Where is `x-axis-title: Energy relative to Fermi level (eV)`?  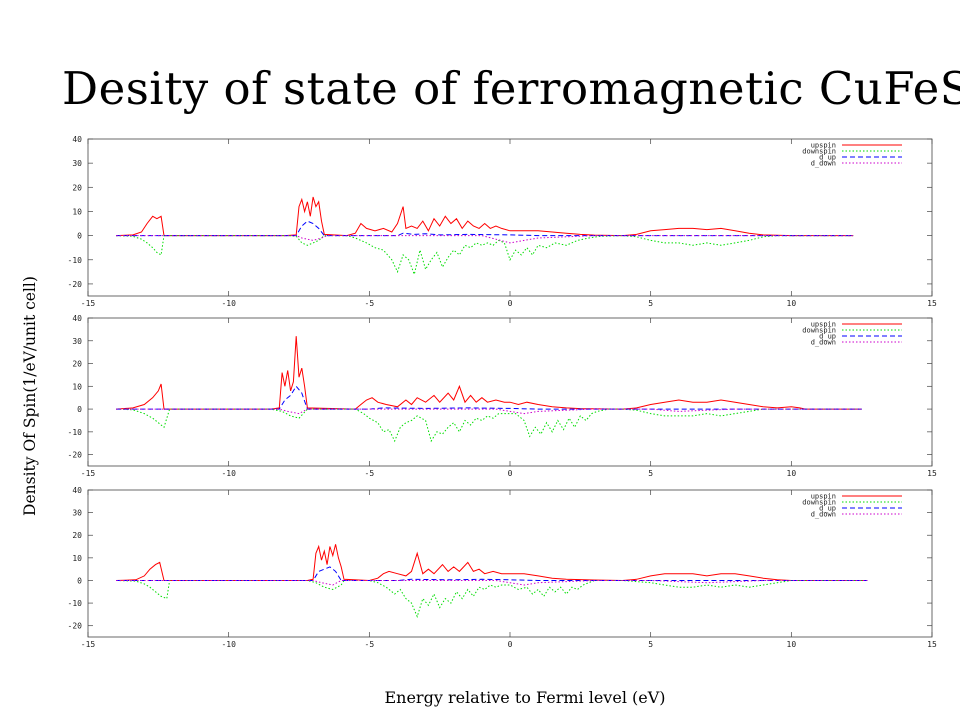 x-axis-title: Energy relative to Fermi level (eV) is located at coordinates (525, 697).